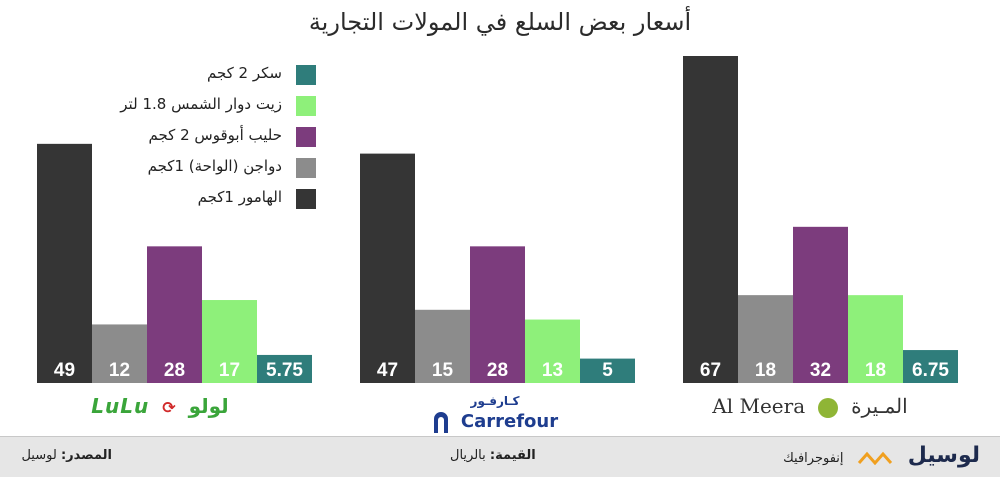  Describe the element at coordinates (512, 455) in the screenshot. I see `unit-label: القيمة:` at that location.